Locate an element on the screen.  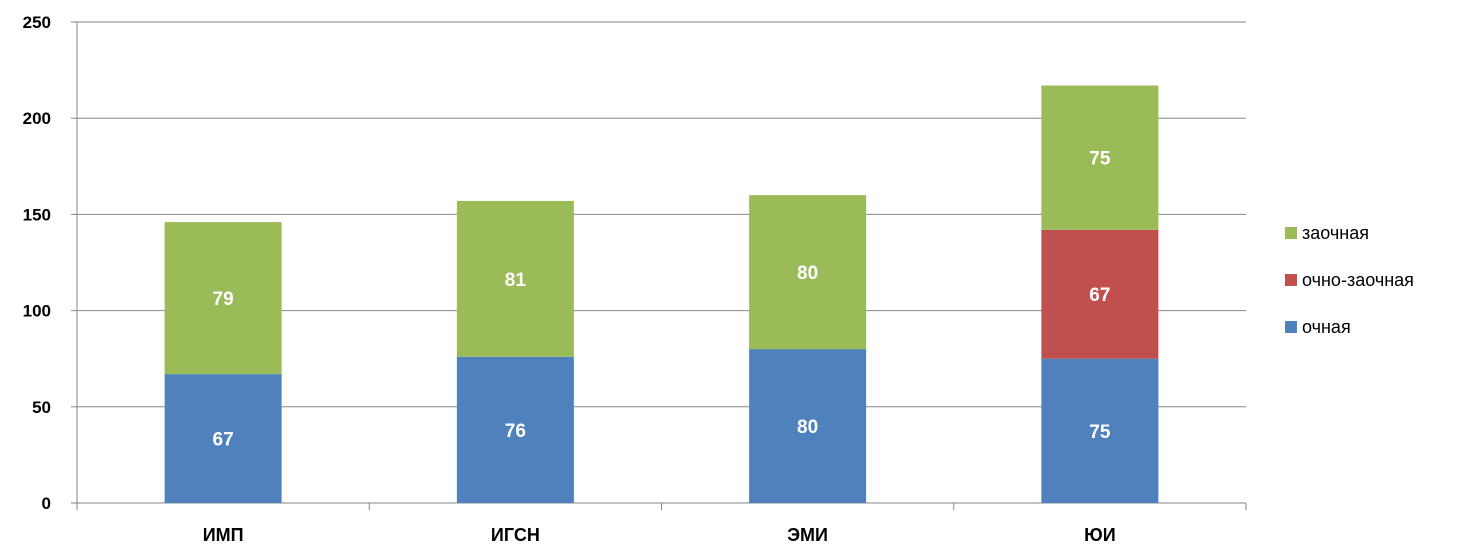
data-label: 79 is located at coordinates (223, 299).